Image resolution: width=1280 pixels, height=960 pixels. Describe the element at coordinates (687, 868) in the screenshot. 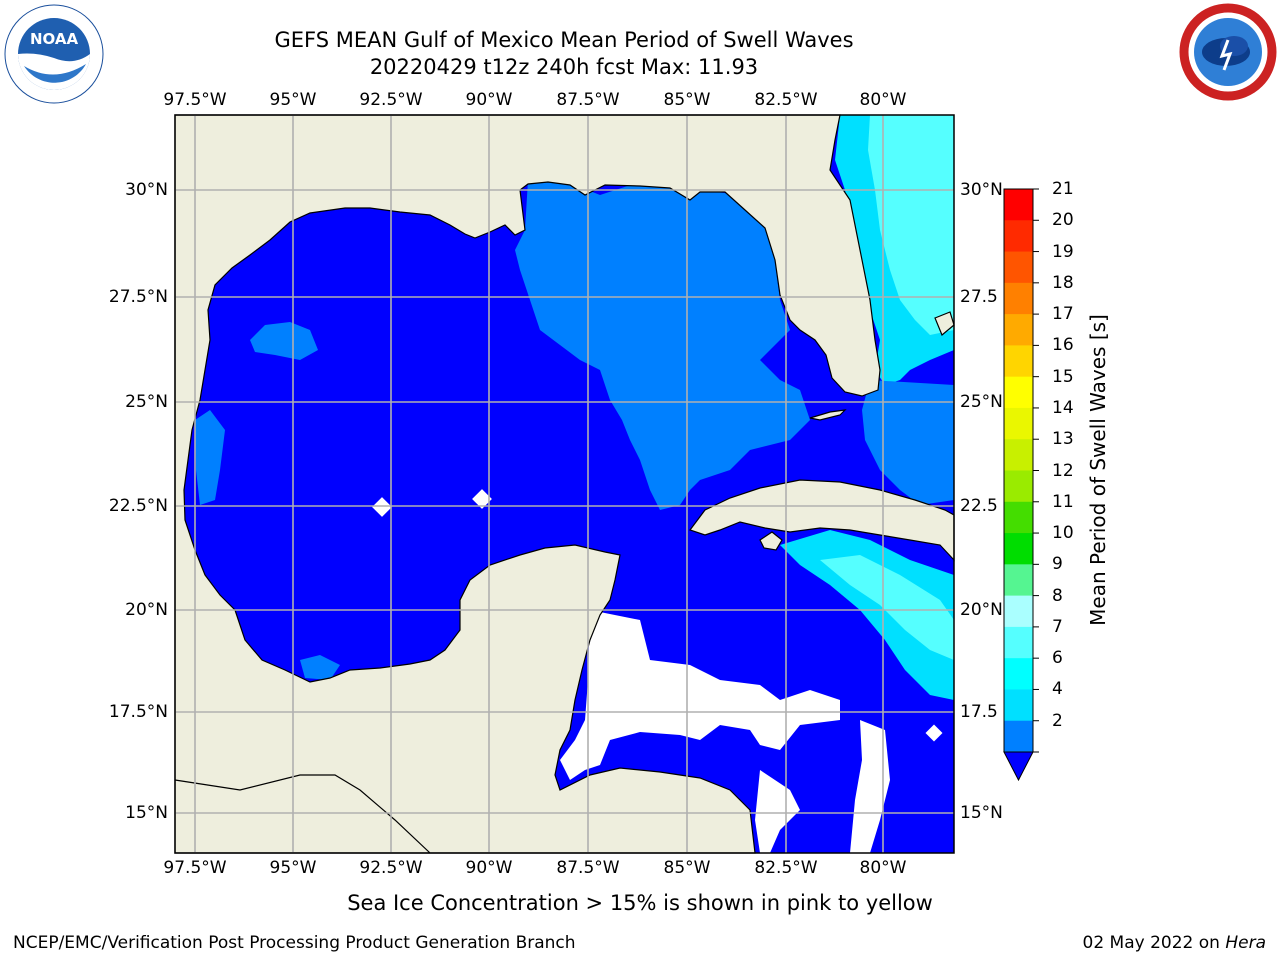

I see `lon-tick-bottom: 85°W` at that location.